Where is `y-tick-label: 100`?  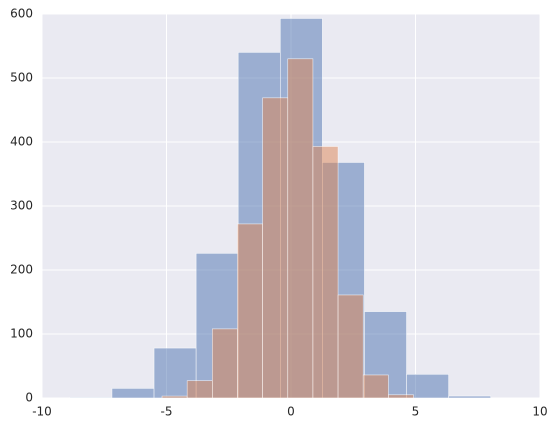
y-tick-label: 100 is located at coordinates (21, 334).